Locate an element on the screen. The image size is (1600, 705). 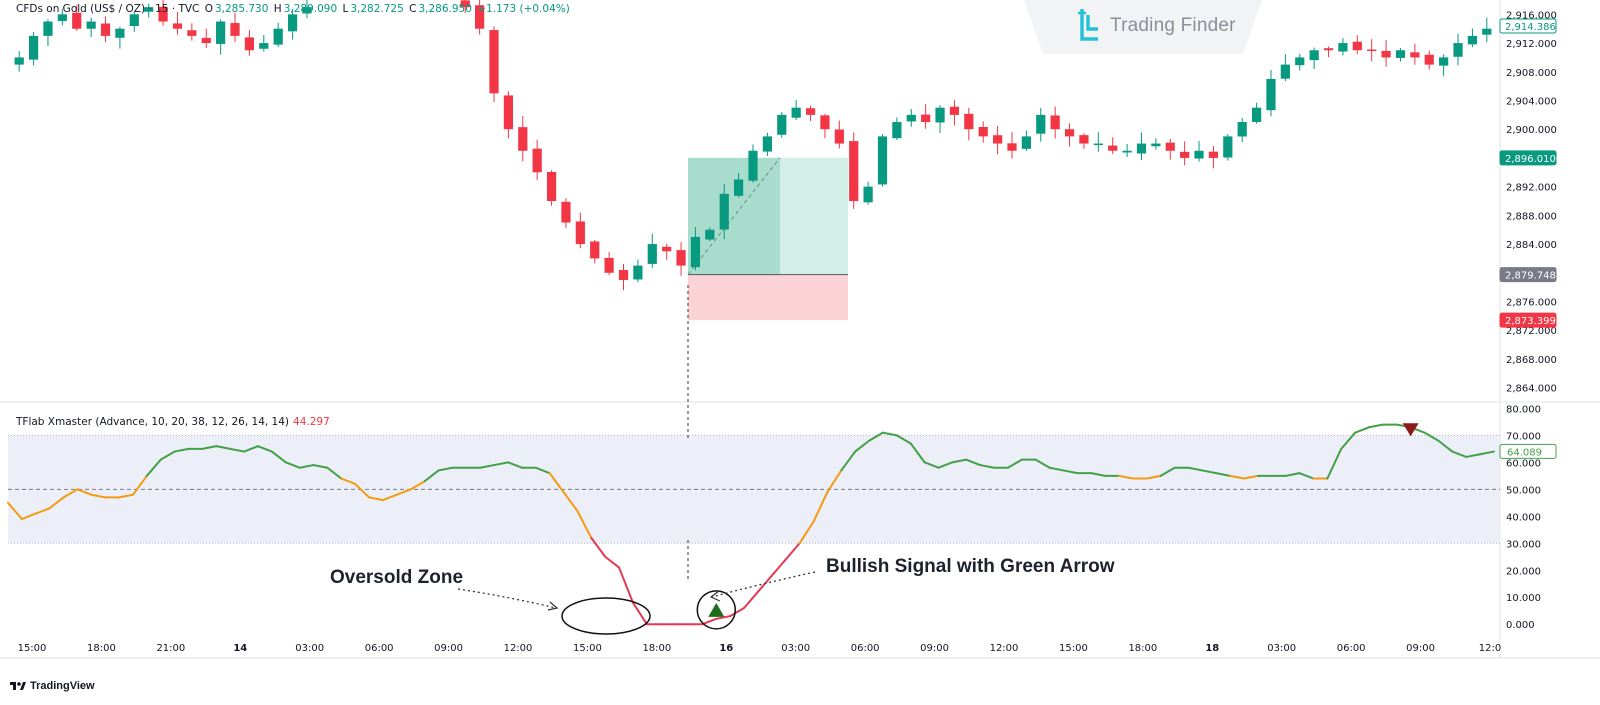
time-tick-label: 14 is located at coordinates (240, 648).